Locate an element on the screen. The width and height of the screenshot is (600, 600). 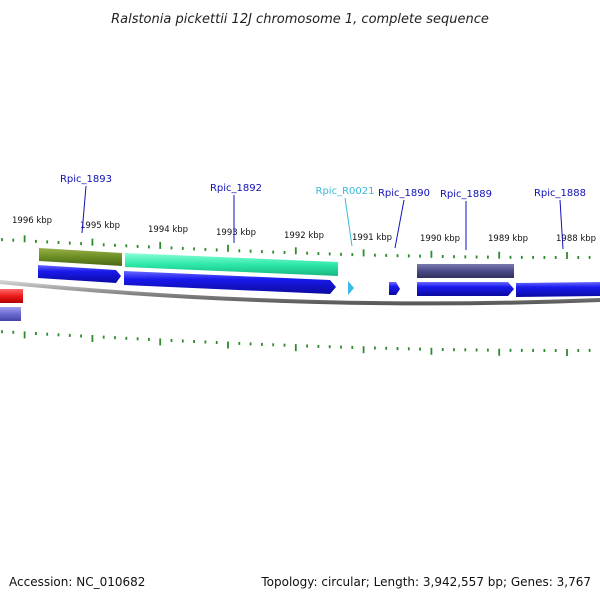
tick-label: 1988 kbp is located at coordinates (576, 239).